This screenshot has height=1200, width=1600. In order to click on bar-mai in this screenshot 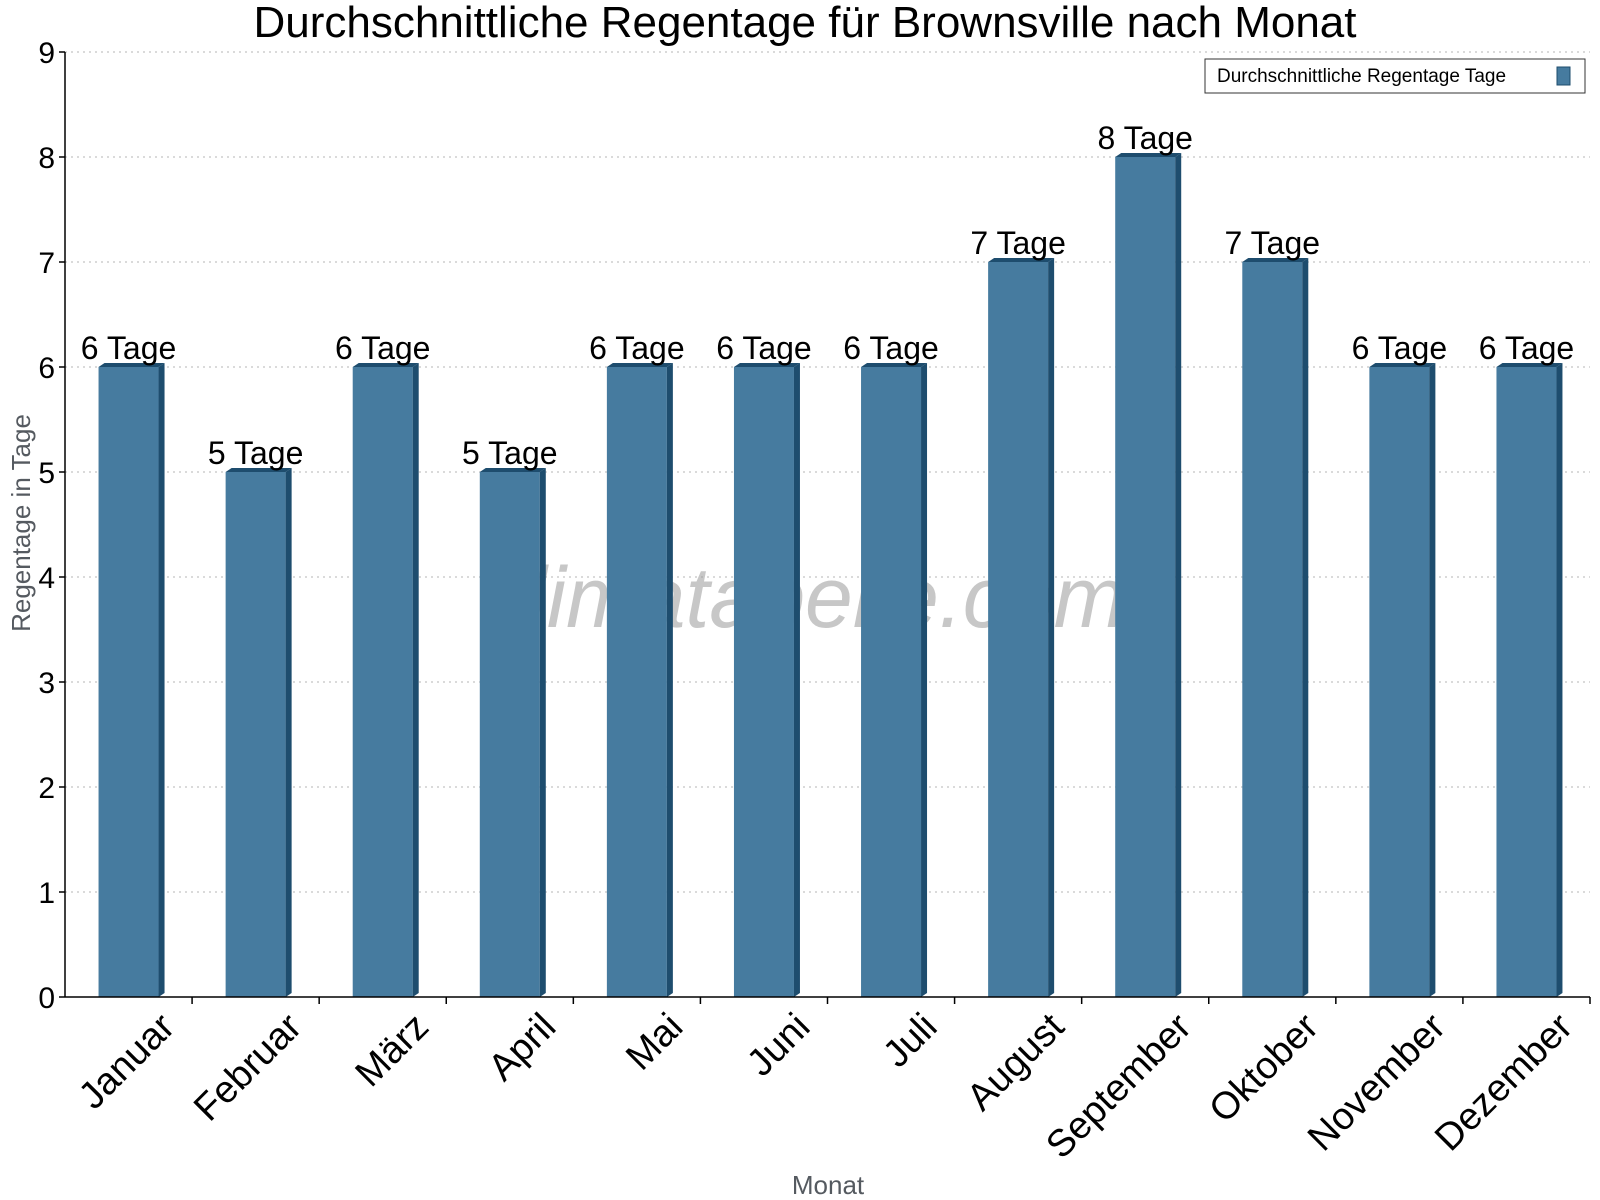, I will do `click(639, 680)`.